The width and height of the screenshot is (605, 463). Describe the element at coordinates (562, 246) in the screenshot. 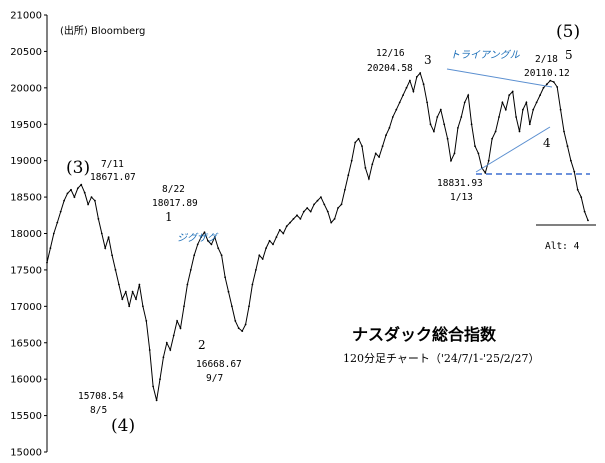

I see `alt-4-label: Alt: 4` at that location.